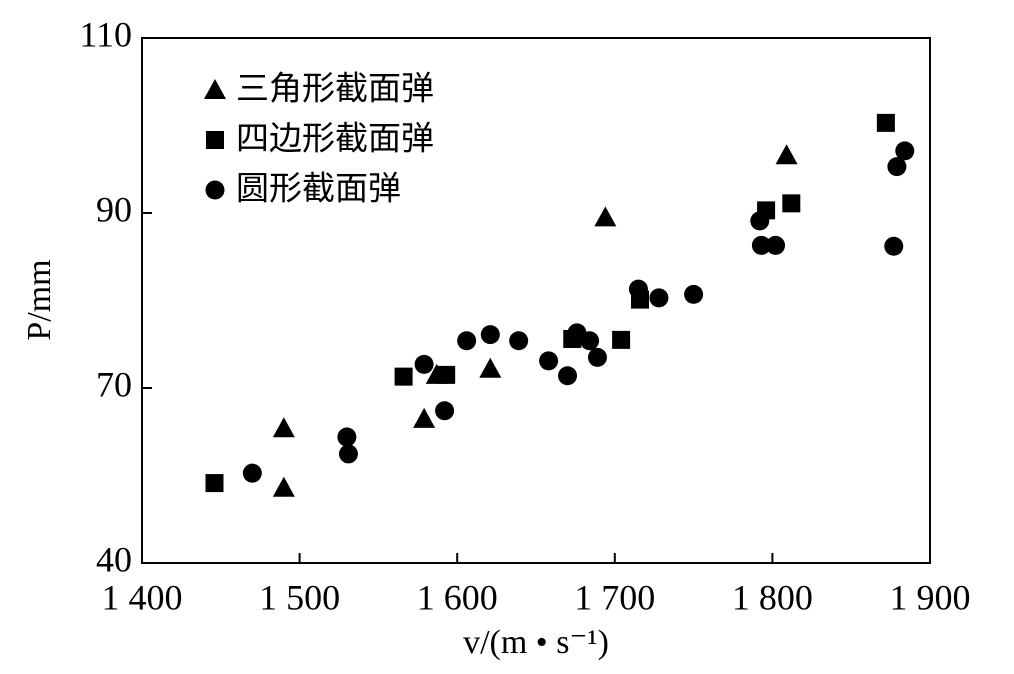 This screenshot has width=1014, height=674. I want to click on legend-label: 三角形截面弹, so click(335, 88).